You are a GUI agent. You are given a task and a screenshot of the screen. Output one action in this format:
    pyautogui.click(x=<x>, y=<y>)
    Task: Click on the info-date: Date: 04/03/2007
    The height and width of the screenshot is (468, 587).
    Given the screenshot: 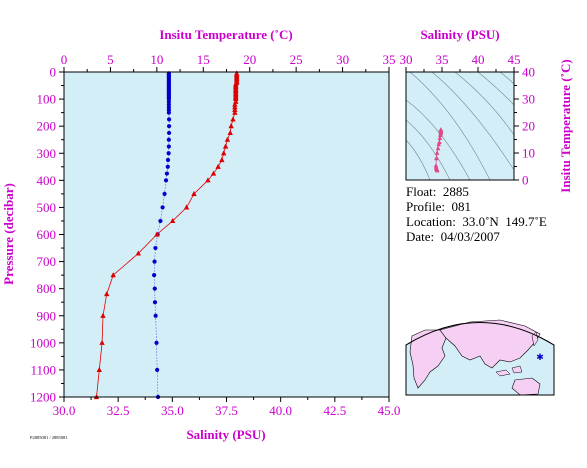 What is the action you would take?
    pyautogui.click(x=453, y=236)
    